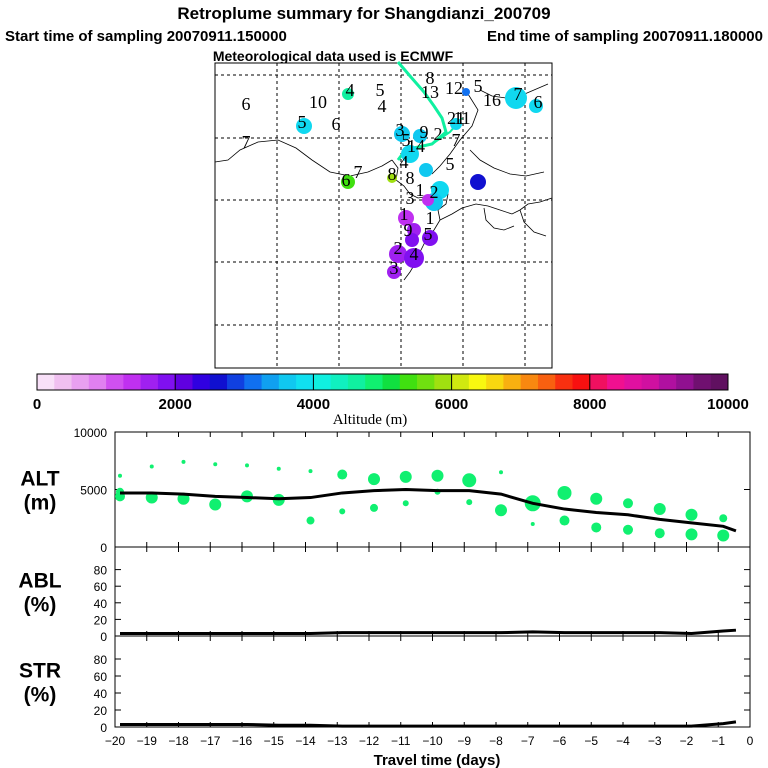 This screenshot has height=768, width=768. Describe the element at coordinates (115, 741) in the screenshot. I see `x-tick-label: −20` at that location.